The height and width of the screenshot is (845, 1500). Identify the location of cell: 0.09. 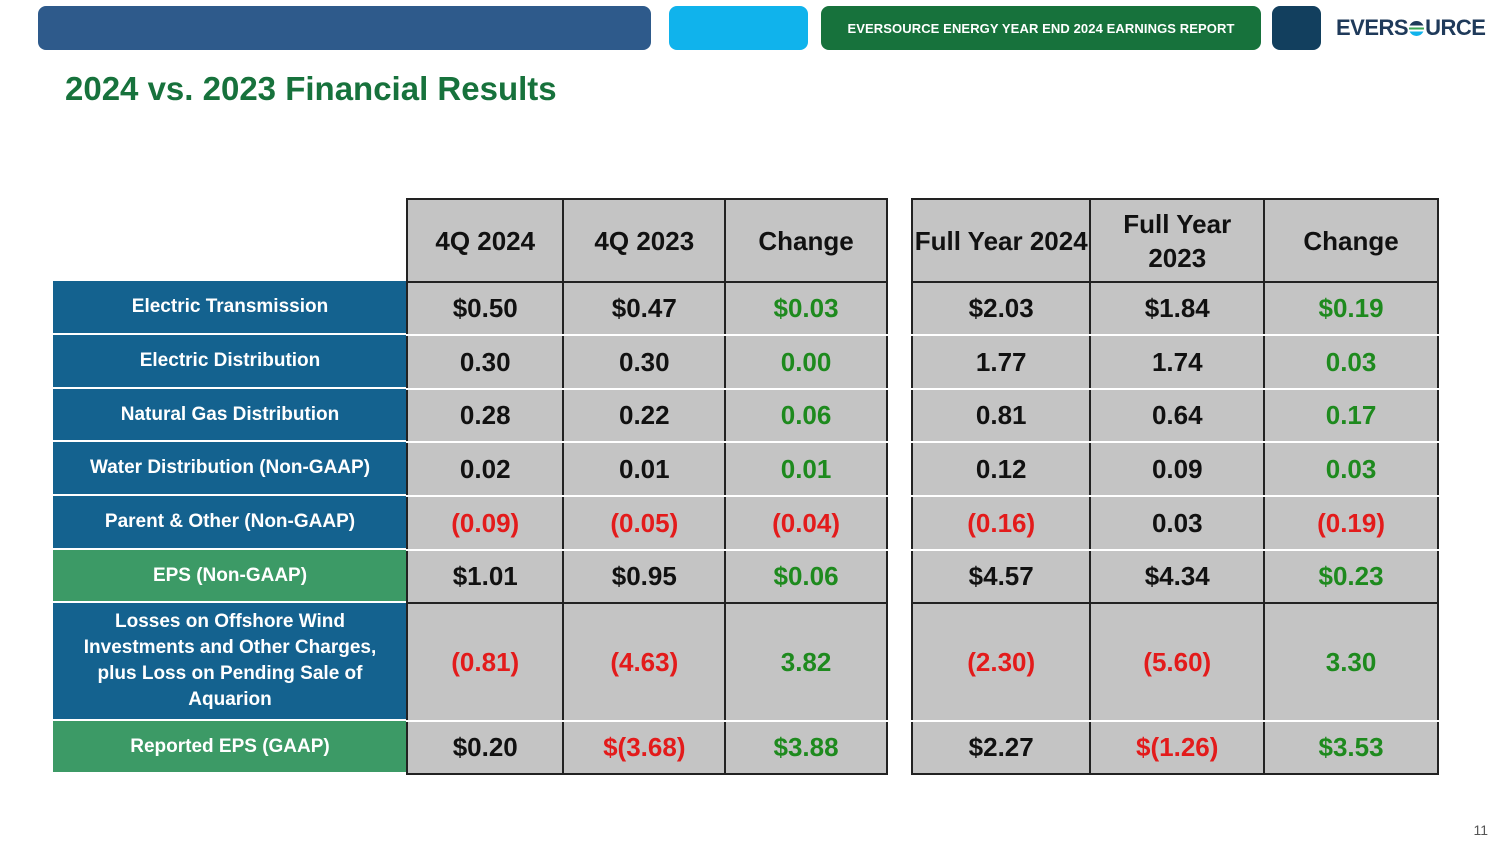
(1177, 469).